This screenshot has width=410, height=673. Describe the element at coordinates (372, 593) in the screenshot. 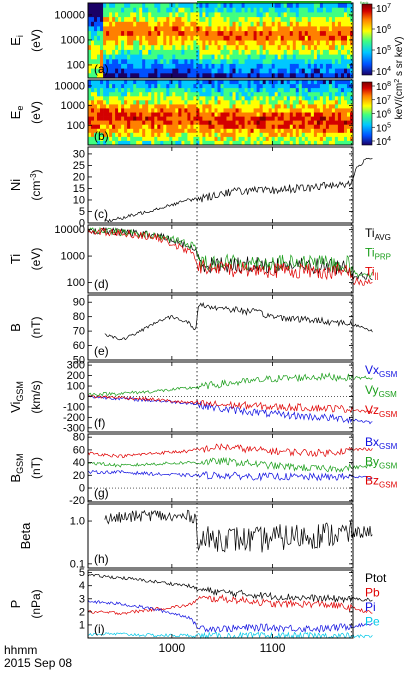

I see `legend-entry: Pb` at that location.